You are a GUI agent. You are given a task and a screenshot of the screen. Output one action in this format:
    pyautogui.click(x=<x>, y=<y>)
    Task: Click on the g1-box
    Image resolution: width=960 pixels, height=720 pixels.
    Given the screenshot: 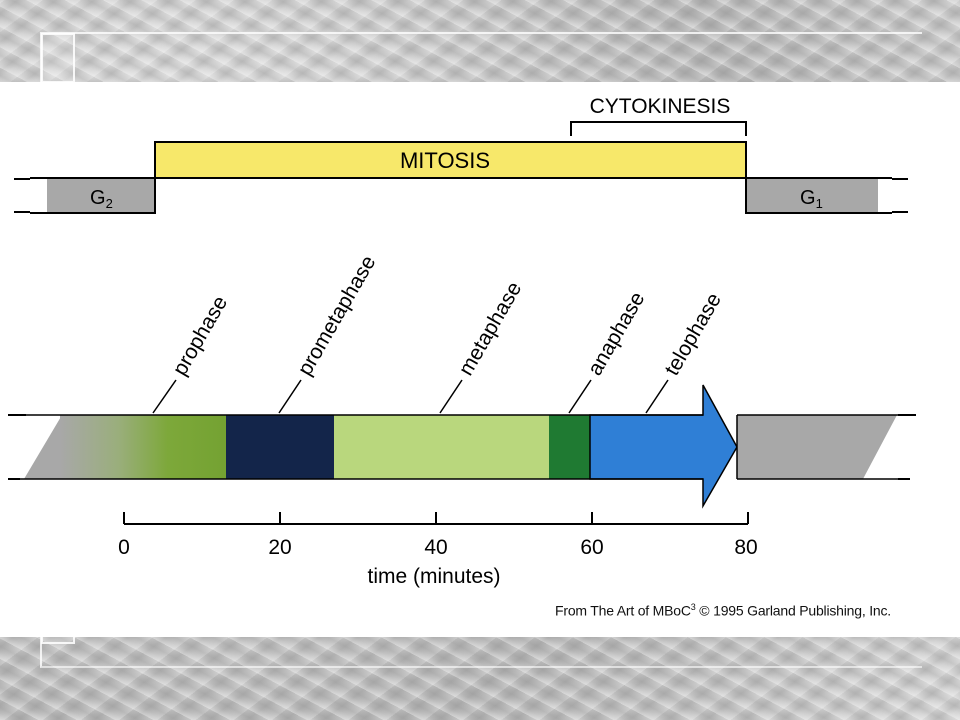 What is the action you would take?
    pyautogui.click(x=812, y=195)
    